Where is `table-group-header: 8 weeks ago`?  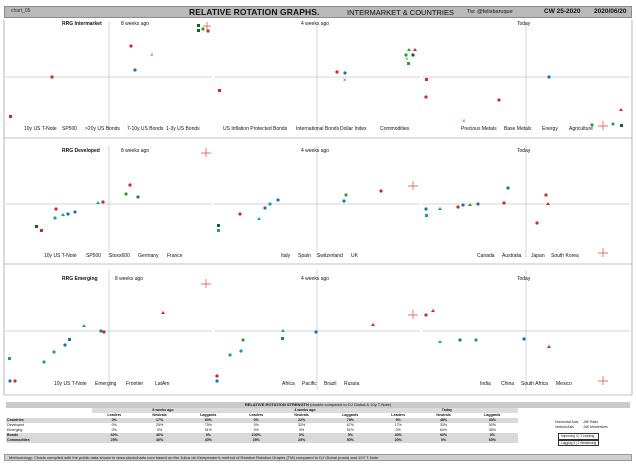
table-group-header: 8 weeks ago is located at coordinates (163, 410).